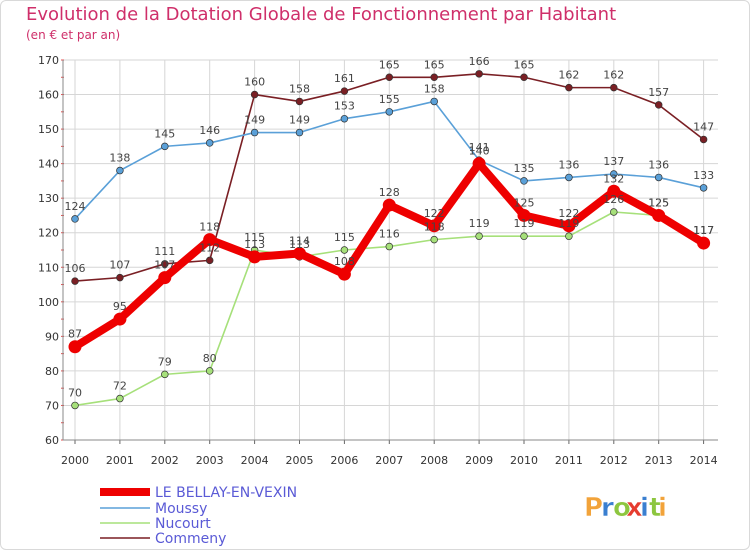 Image resolution: width=750 pixels, height=550 pixels. What do you see at coordinates (75, 392) in the screenshot?
I see `data-label-nucourt: 70` at bounding box center [75, 392].